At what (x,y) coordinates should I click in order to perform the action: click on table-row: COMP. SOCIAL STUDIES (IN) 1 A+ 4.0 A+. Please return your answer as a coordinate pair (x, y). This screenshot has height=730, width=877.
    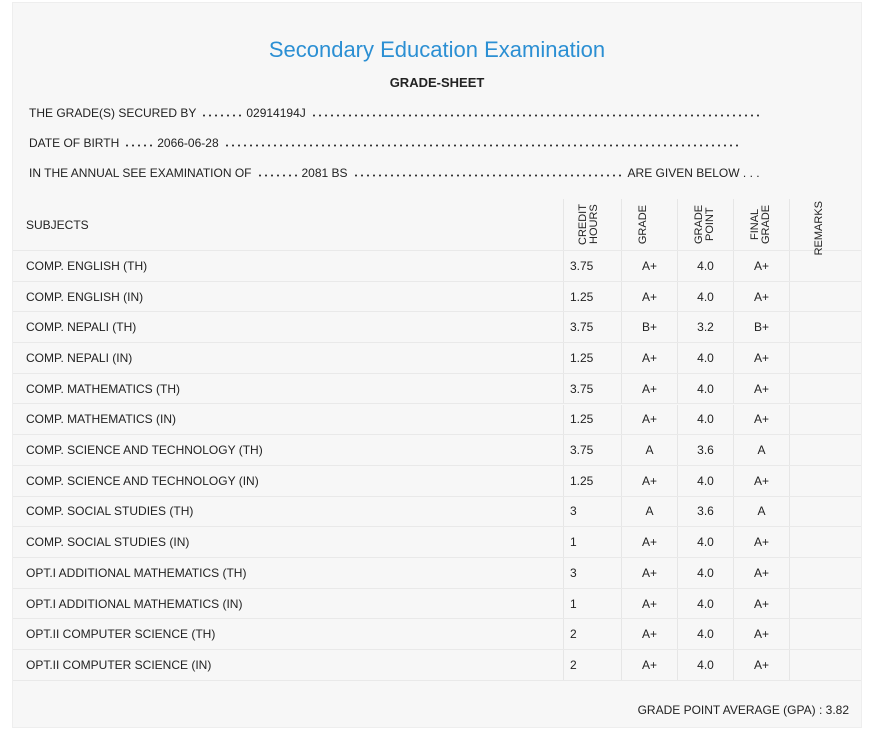
    Looking at the image, I should click on (437, 542).